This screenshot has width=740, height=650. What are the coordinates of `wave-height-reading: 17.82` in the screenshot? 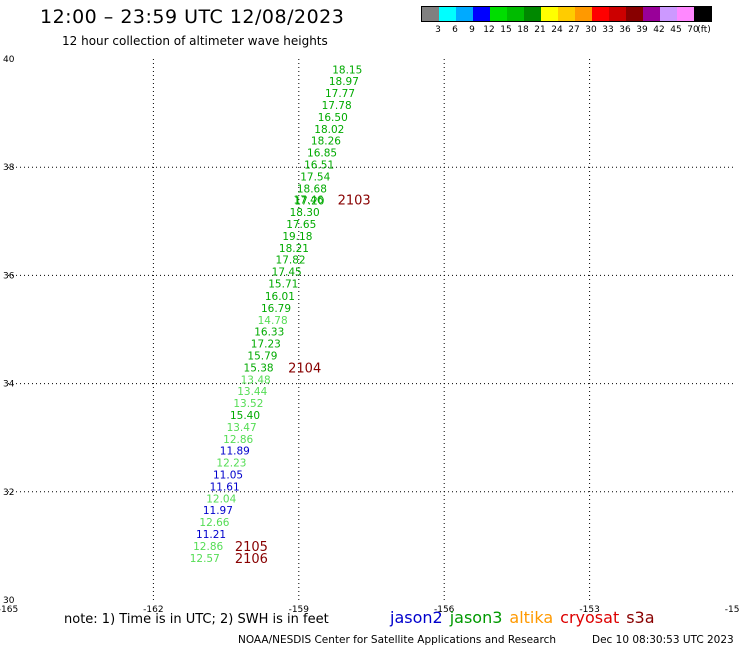 It's located at (291, 261).